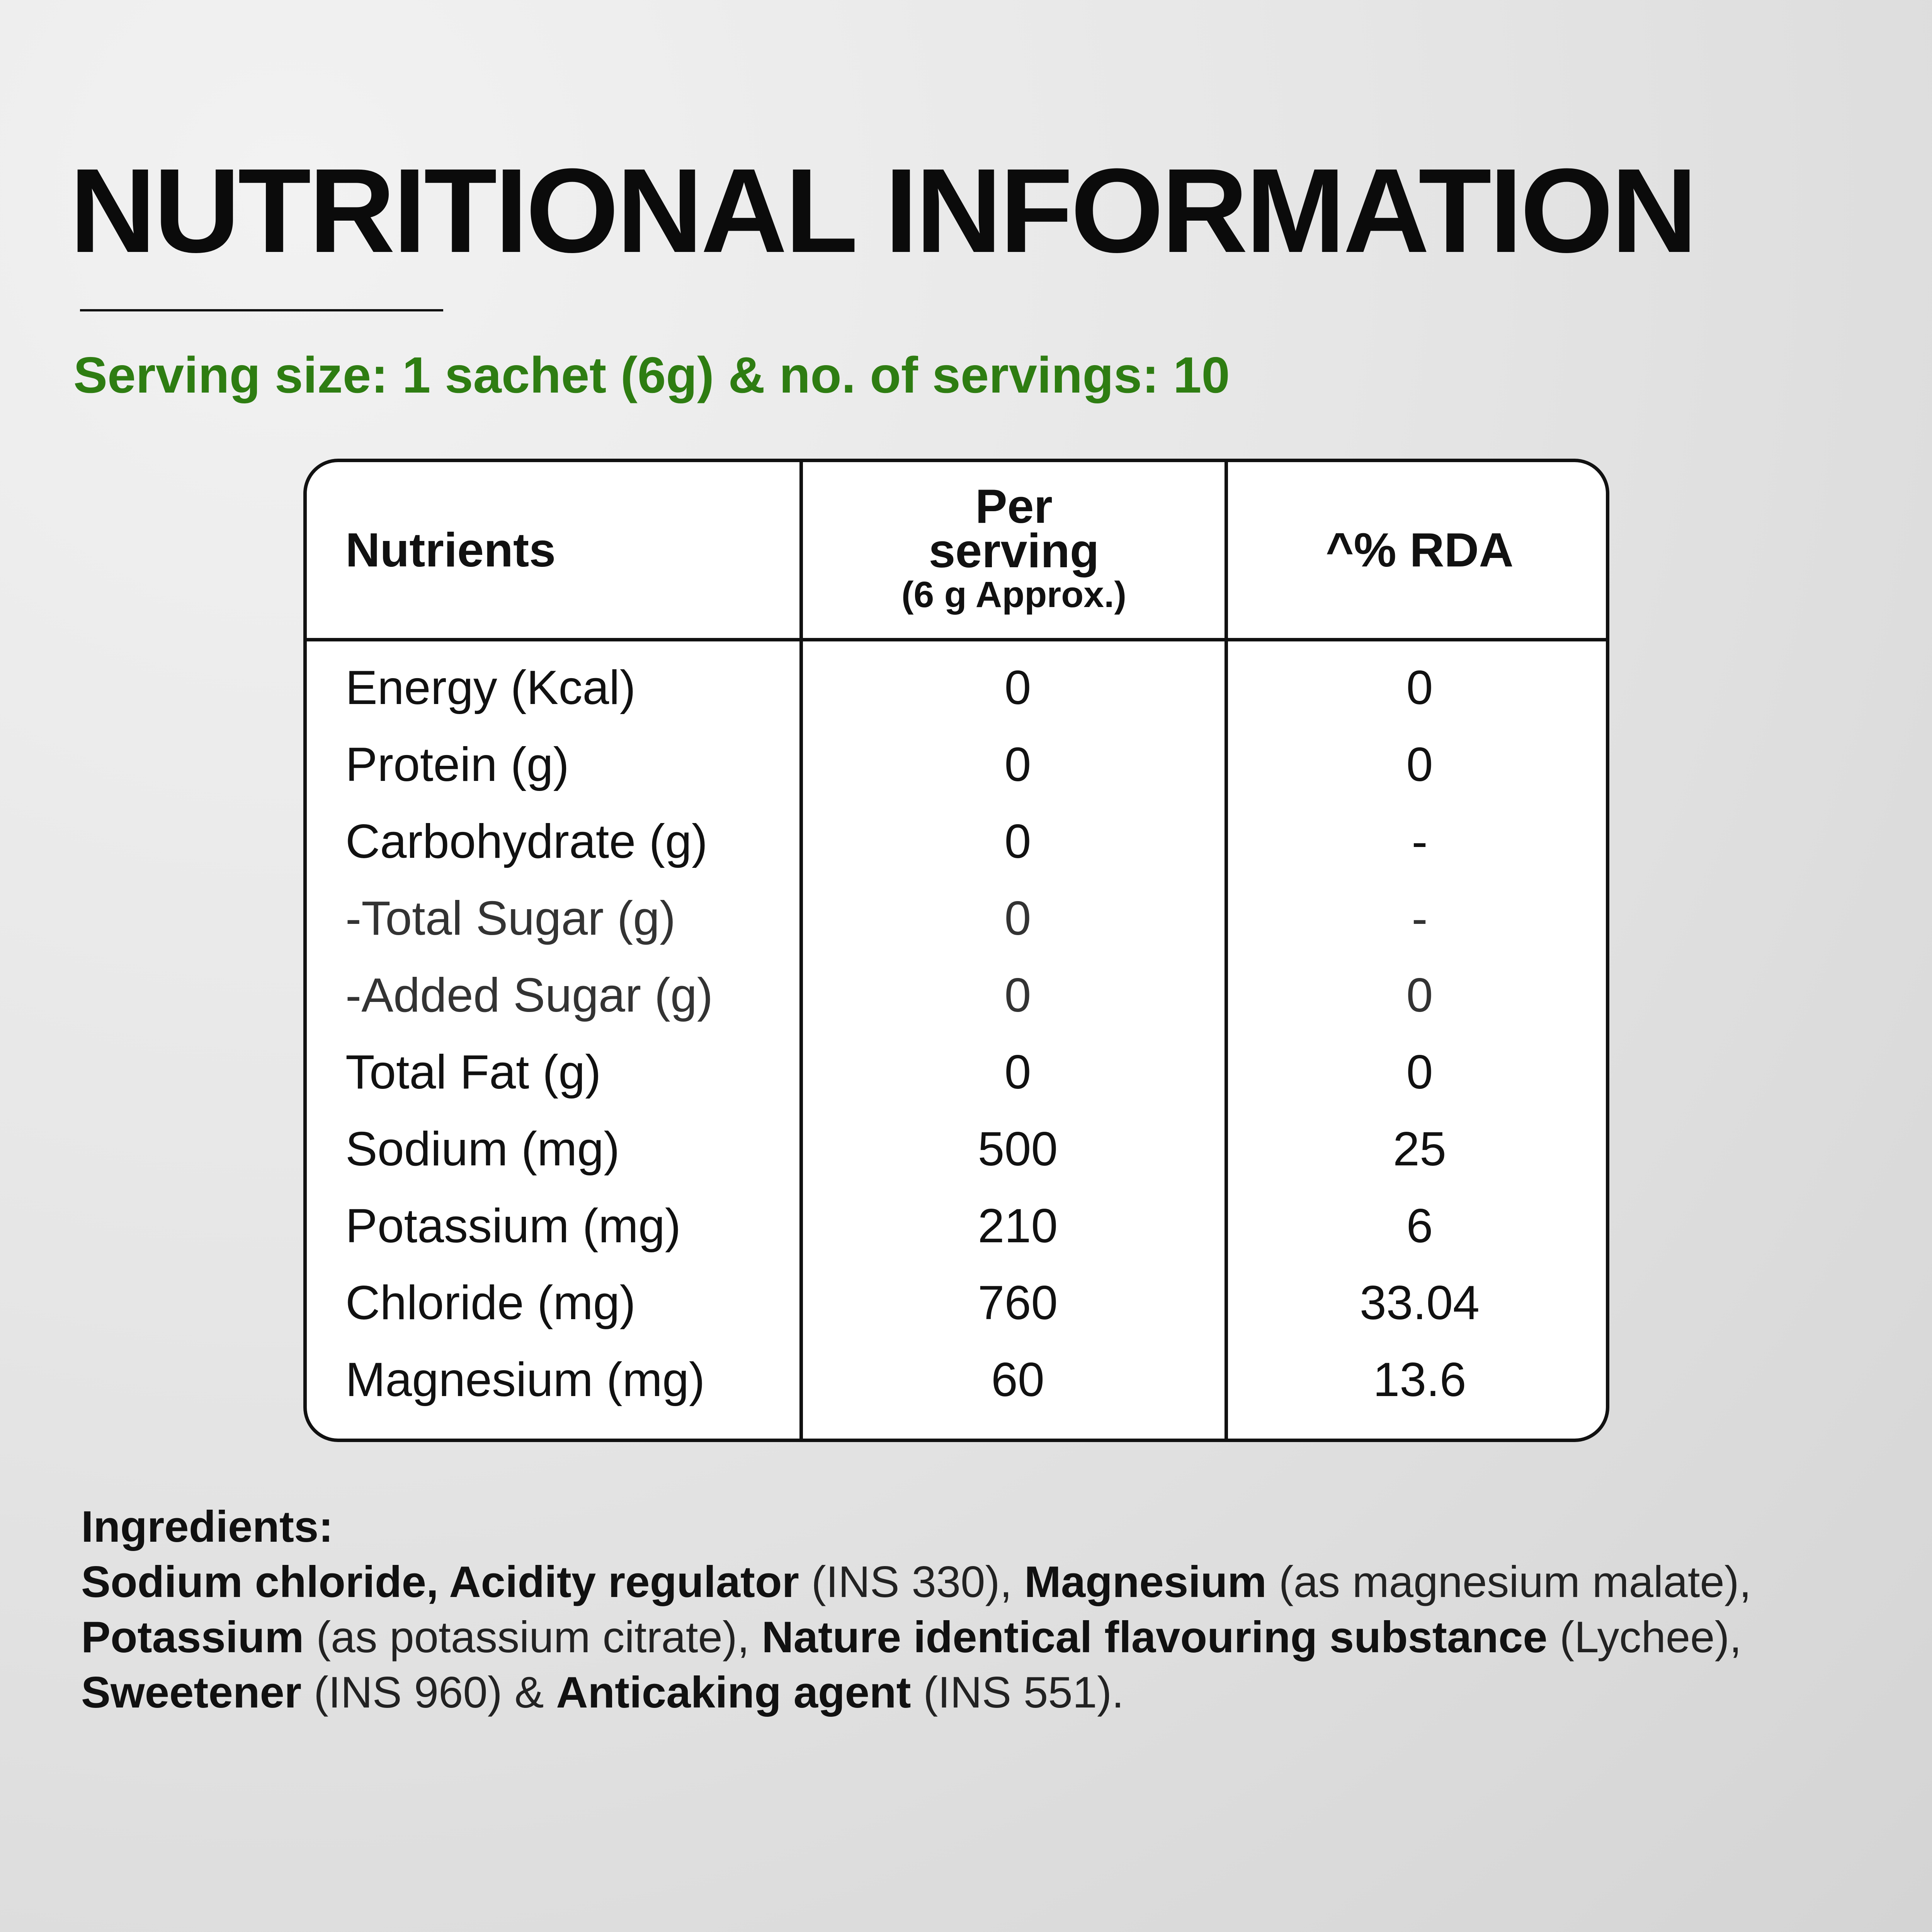 This screenshot has height=1932, width=1932. I want to click on header-per-serving: Per serving (6 g Approx.), so click(1013, 550).